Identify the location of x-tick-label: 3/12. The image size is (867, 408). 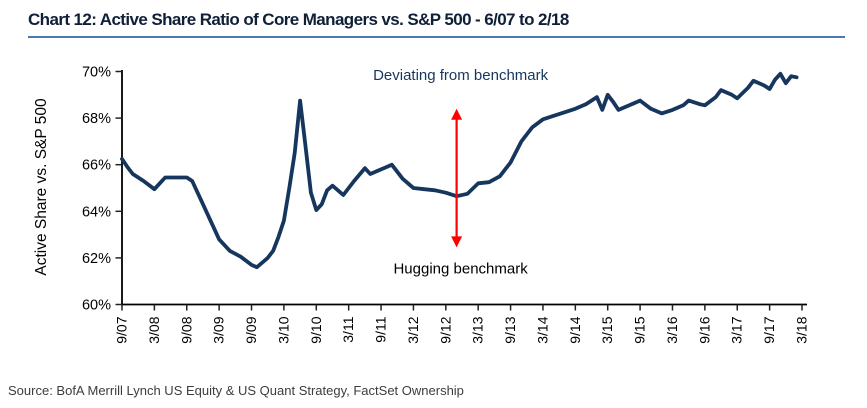
(413, 329).